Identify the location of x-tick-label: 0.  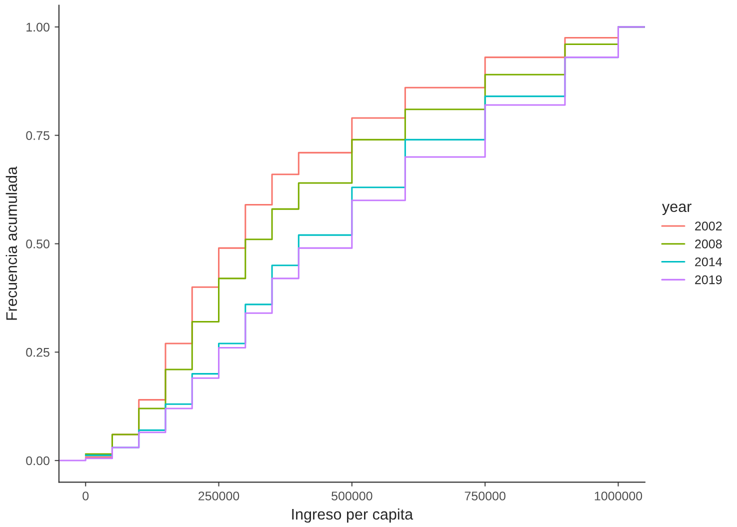
(85, 496).